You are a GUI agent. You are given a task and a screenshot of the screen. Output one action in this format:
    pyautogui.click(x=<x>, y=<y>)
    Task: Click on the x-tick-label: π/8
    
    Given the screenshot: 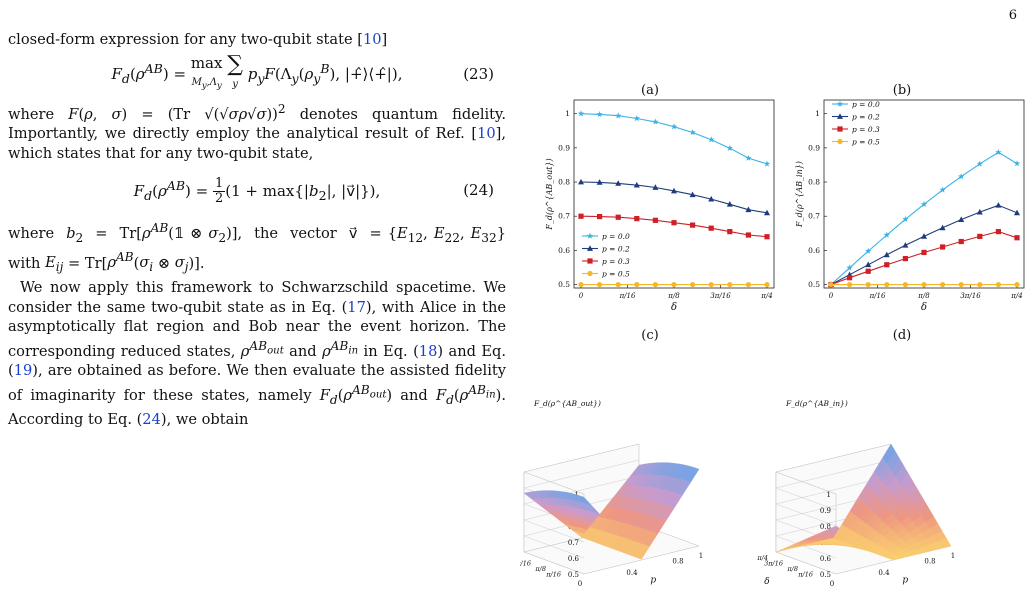 What is the action you would take?
    pyautogui.click(x=673, y=296)
    